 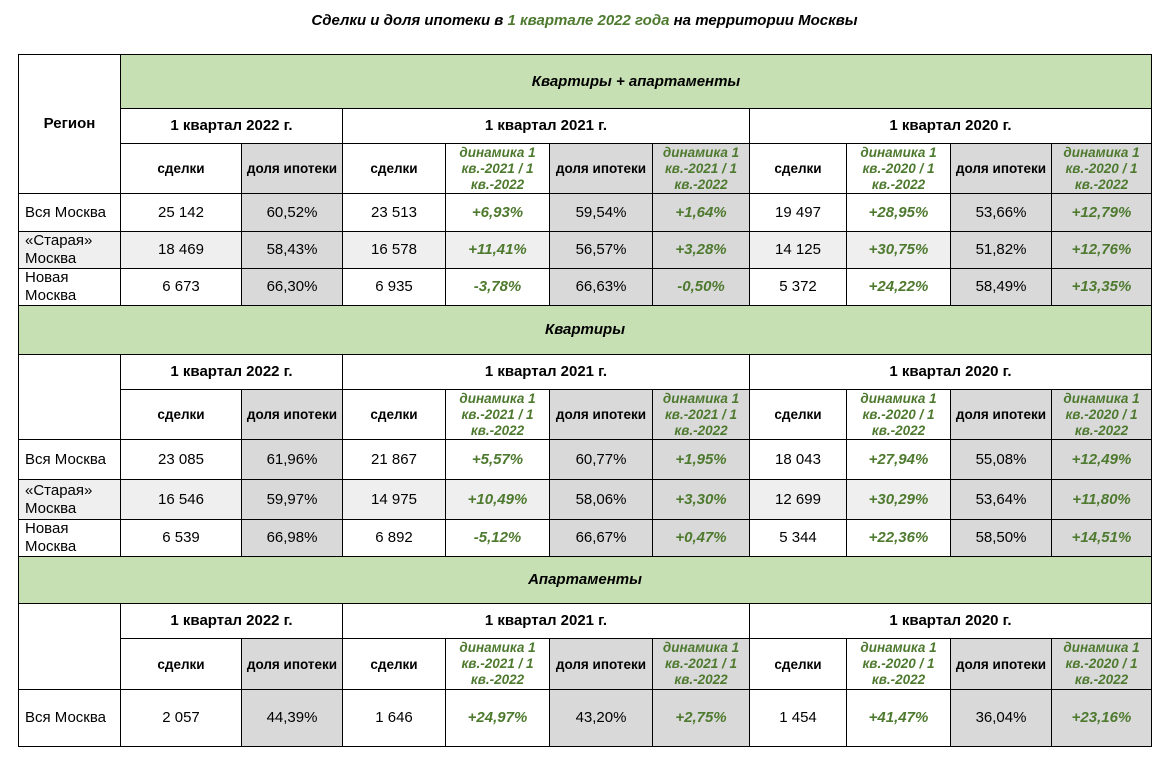 I want to click on section-title: Апартаменты, so click(x=585, y=580).